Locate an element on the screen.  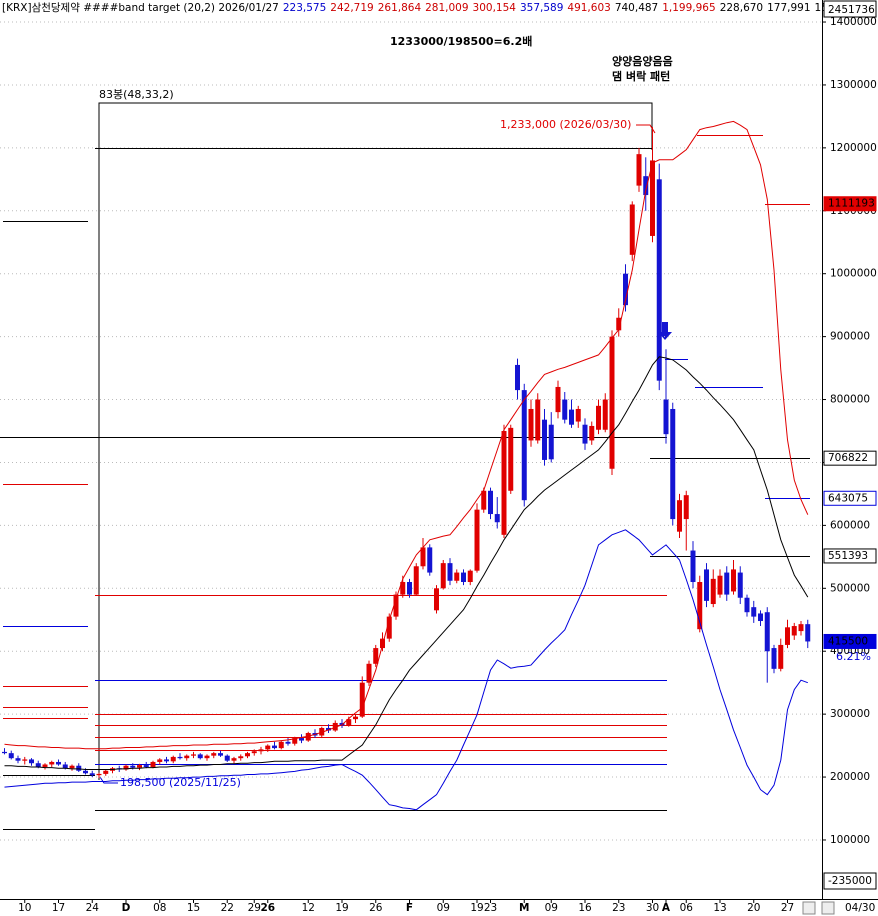
header-segment: 242,719 is located at coordinates (351, 8).